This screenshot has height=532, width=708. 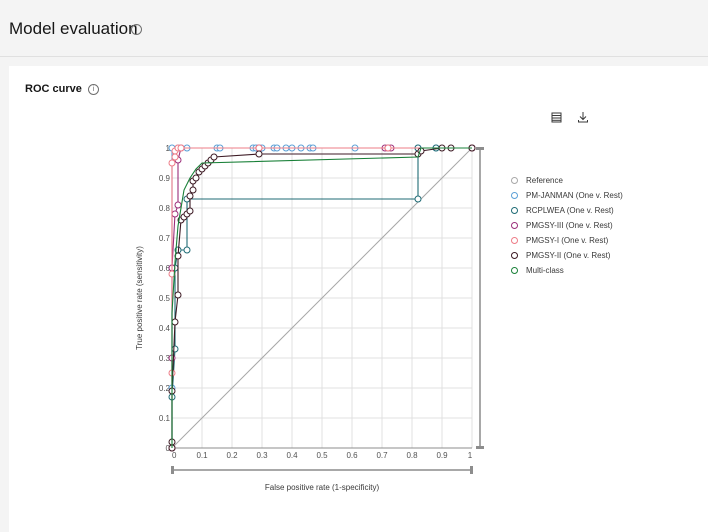 What do you see at coordinates (567, 180) in the screenshot?
I see `legend-item: Reference` at bounding box center [567, 180].